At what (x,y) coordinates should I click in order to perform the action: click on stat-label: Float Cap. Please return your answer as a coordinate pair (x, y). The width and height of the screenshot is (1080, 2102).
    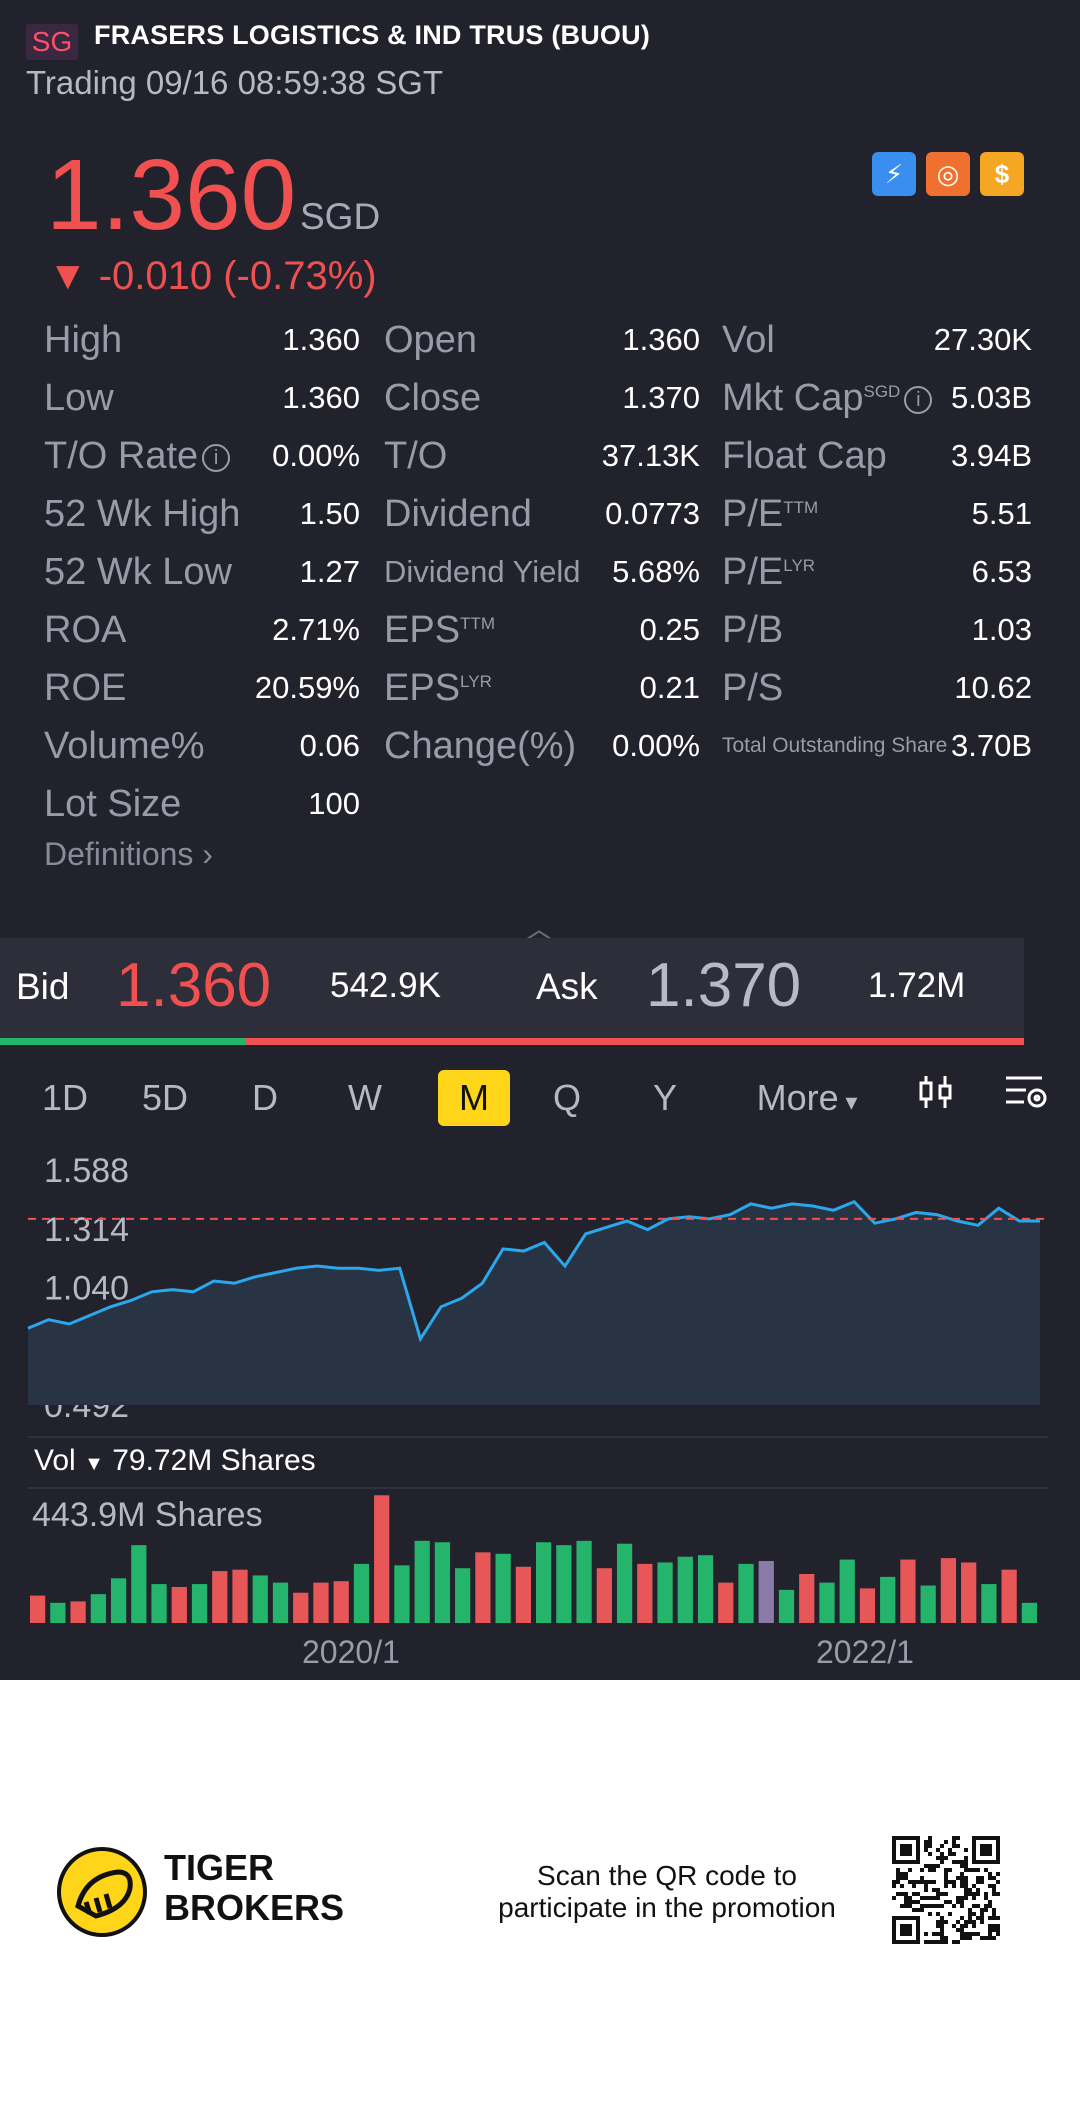
    Looking at the image, I should click on (804, 456).